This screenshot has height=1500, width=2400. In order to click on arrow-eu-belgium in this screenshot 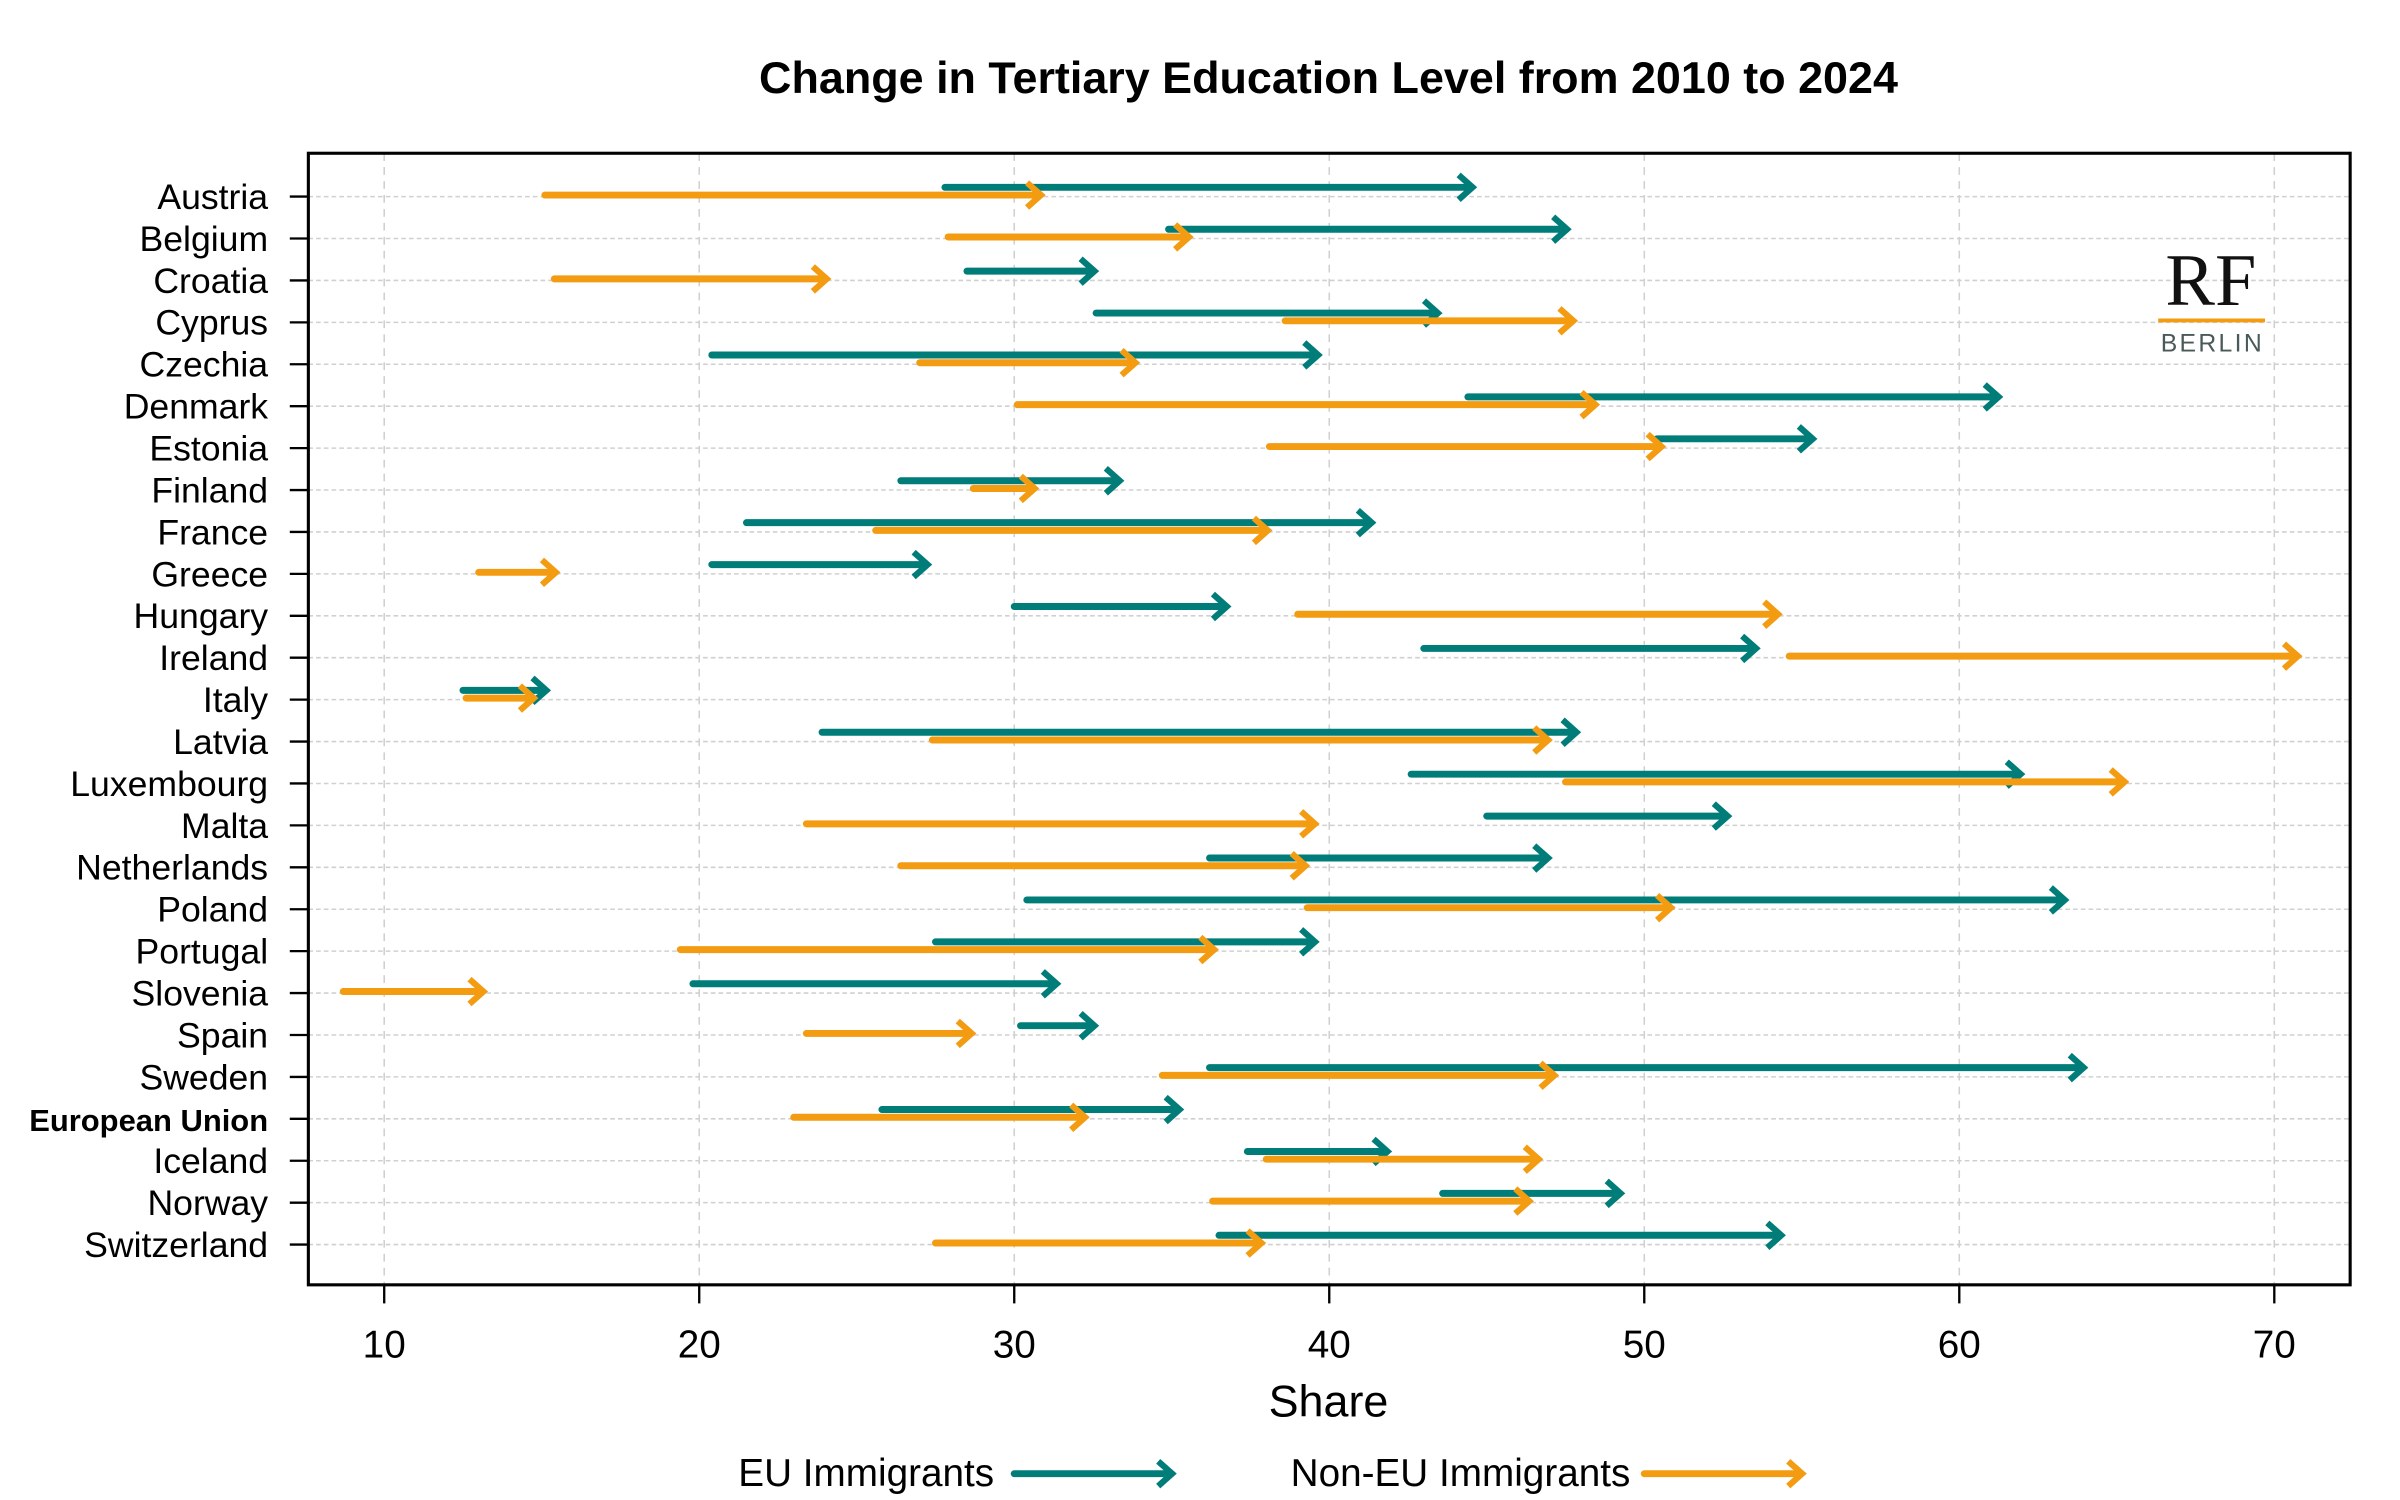, I will do `click(1368, 229)`.